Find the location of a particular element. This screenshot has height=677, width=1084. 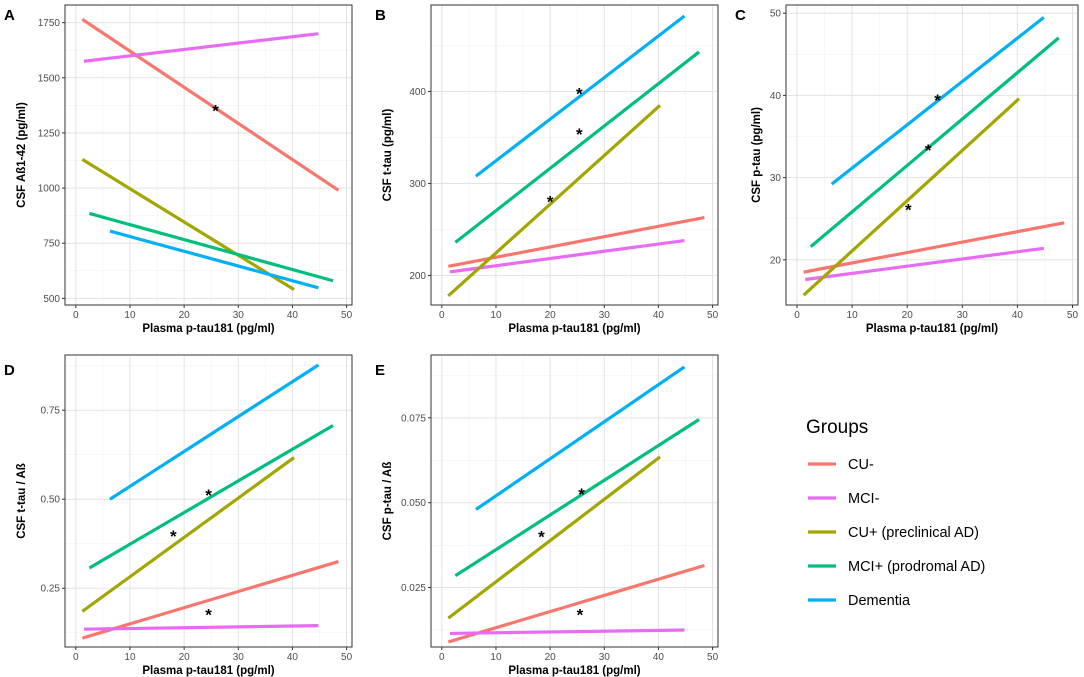

panel-border-c is located at coordinates (932, 155).